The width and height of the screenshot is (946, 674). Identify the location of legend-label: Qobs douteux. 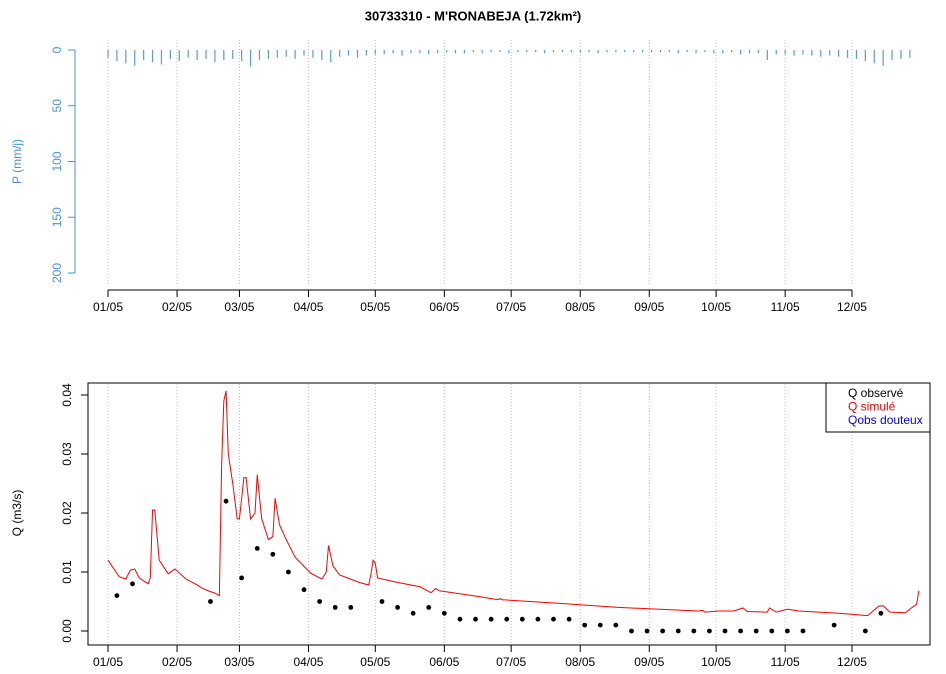
(885, 420).